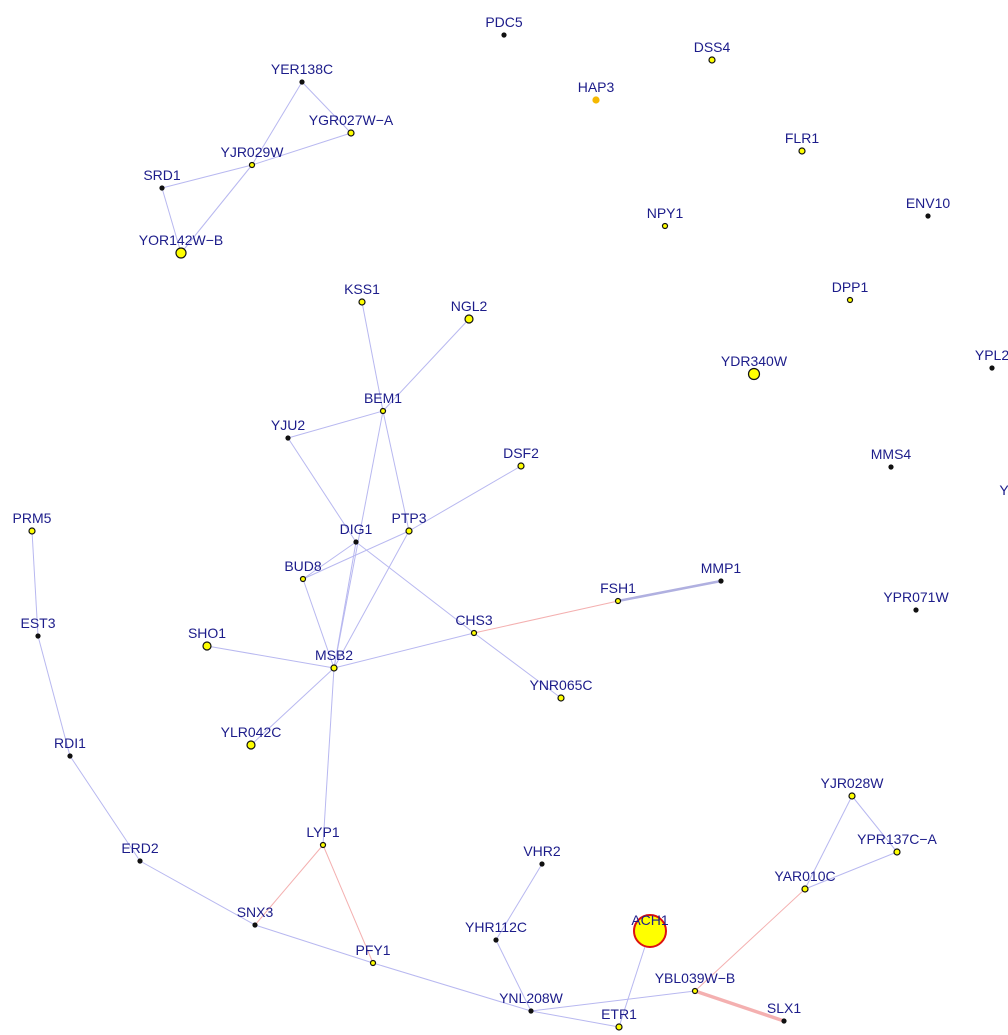 The image size is (1008, 1035). I want to click on node-label: ENV10, so click(928, 203).